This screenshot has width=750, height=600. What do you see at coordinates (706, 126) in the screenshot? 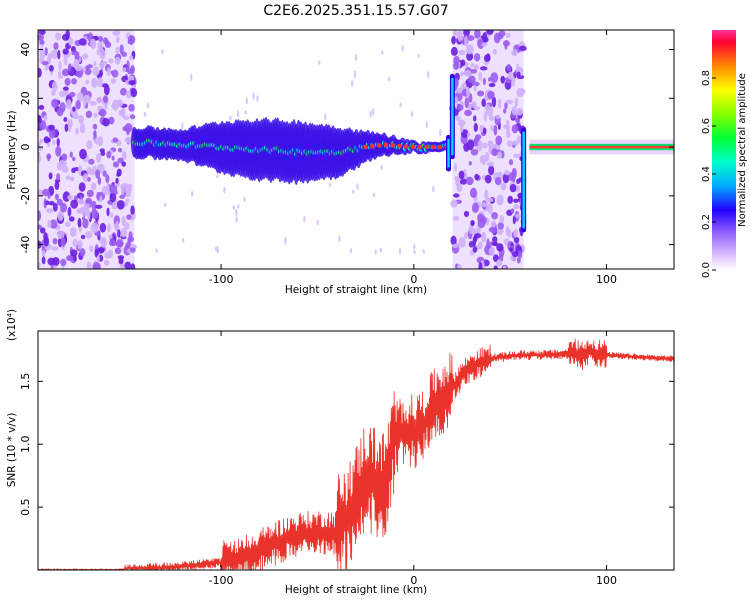
I see `colorbar-tick-label: 0.6` at bounding box center [706, 126].